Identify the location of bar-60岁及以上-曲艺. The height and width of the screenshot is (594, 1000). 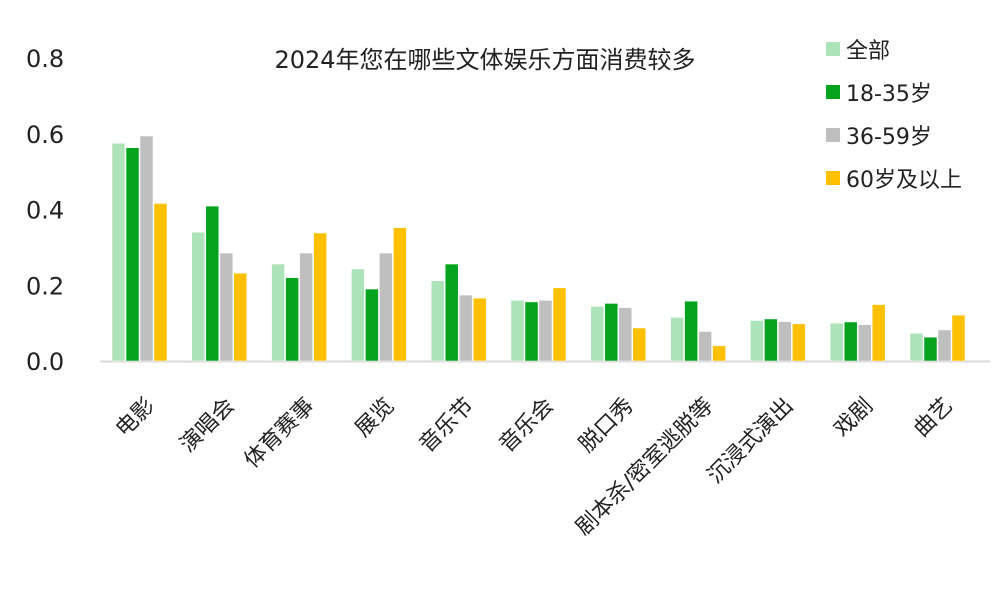
(958, 338).